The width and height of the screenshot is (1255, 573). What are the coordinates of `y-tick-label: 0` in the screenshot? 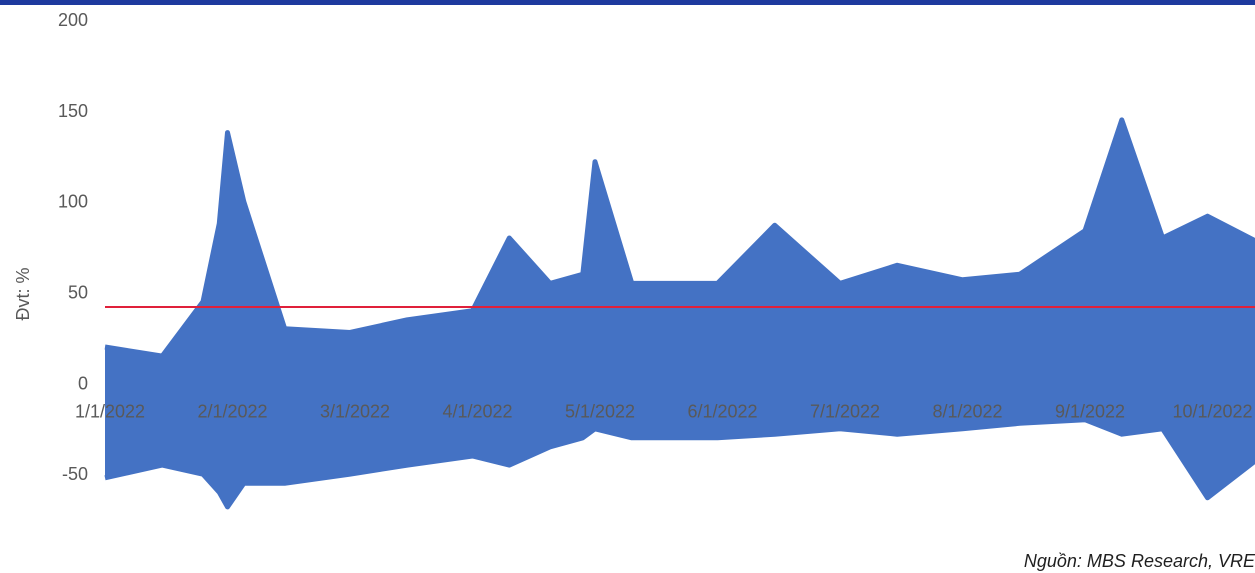 It's located at (83, 383).